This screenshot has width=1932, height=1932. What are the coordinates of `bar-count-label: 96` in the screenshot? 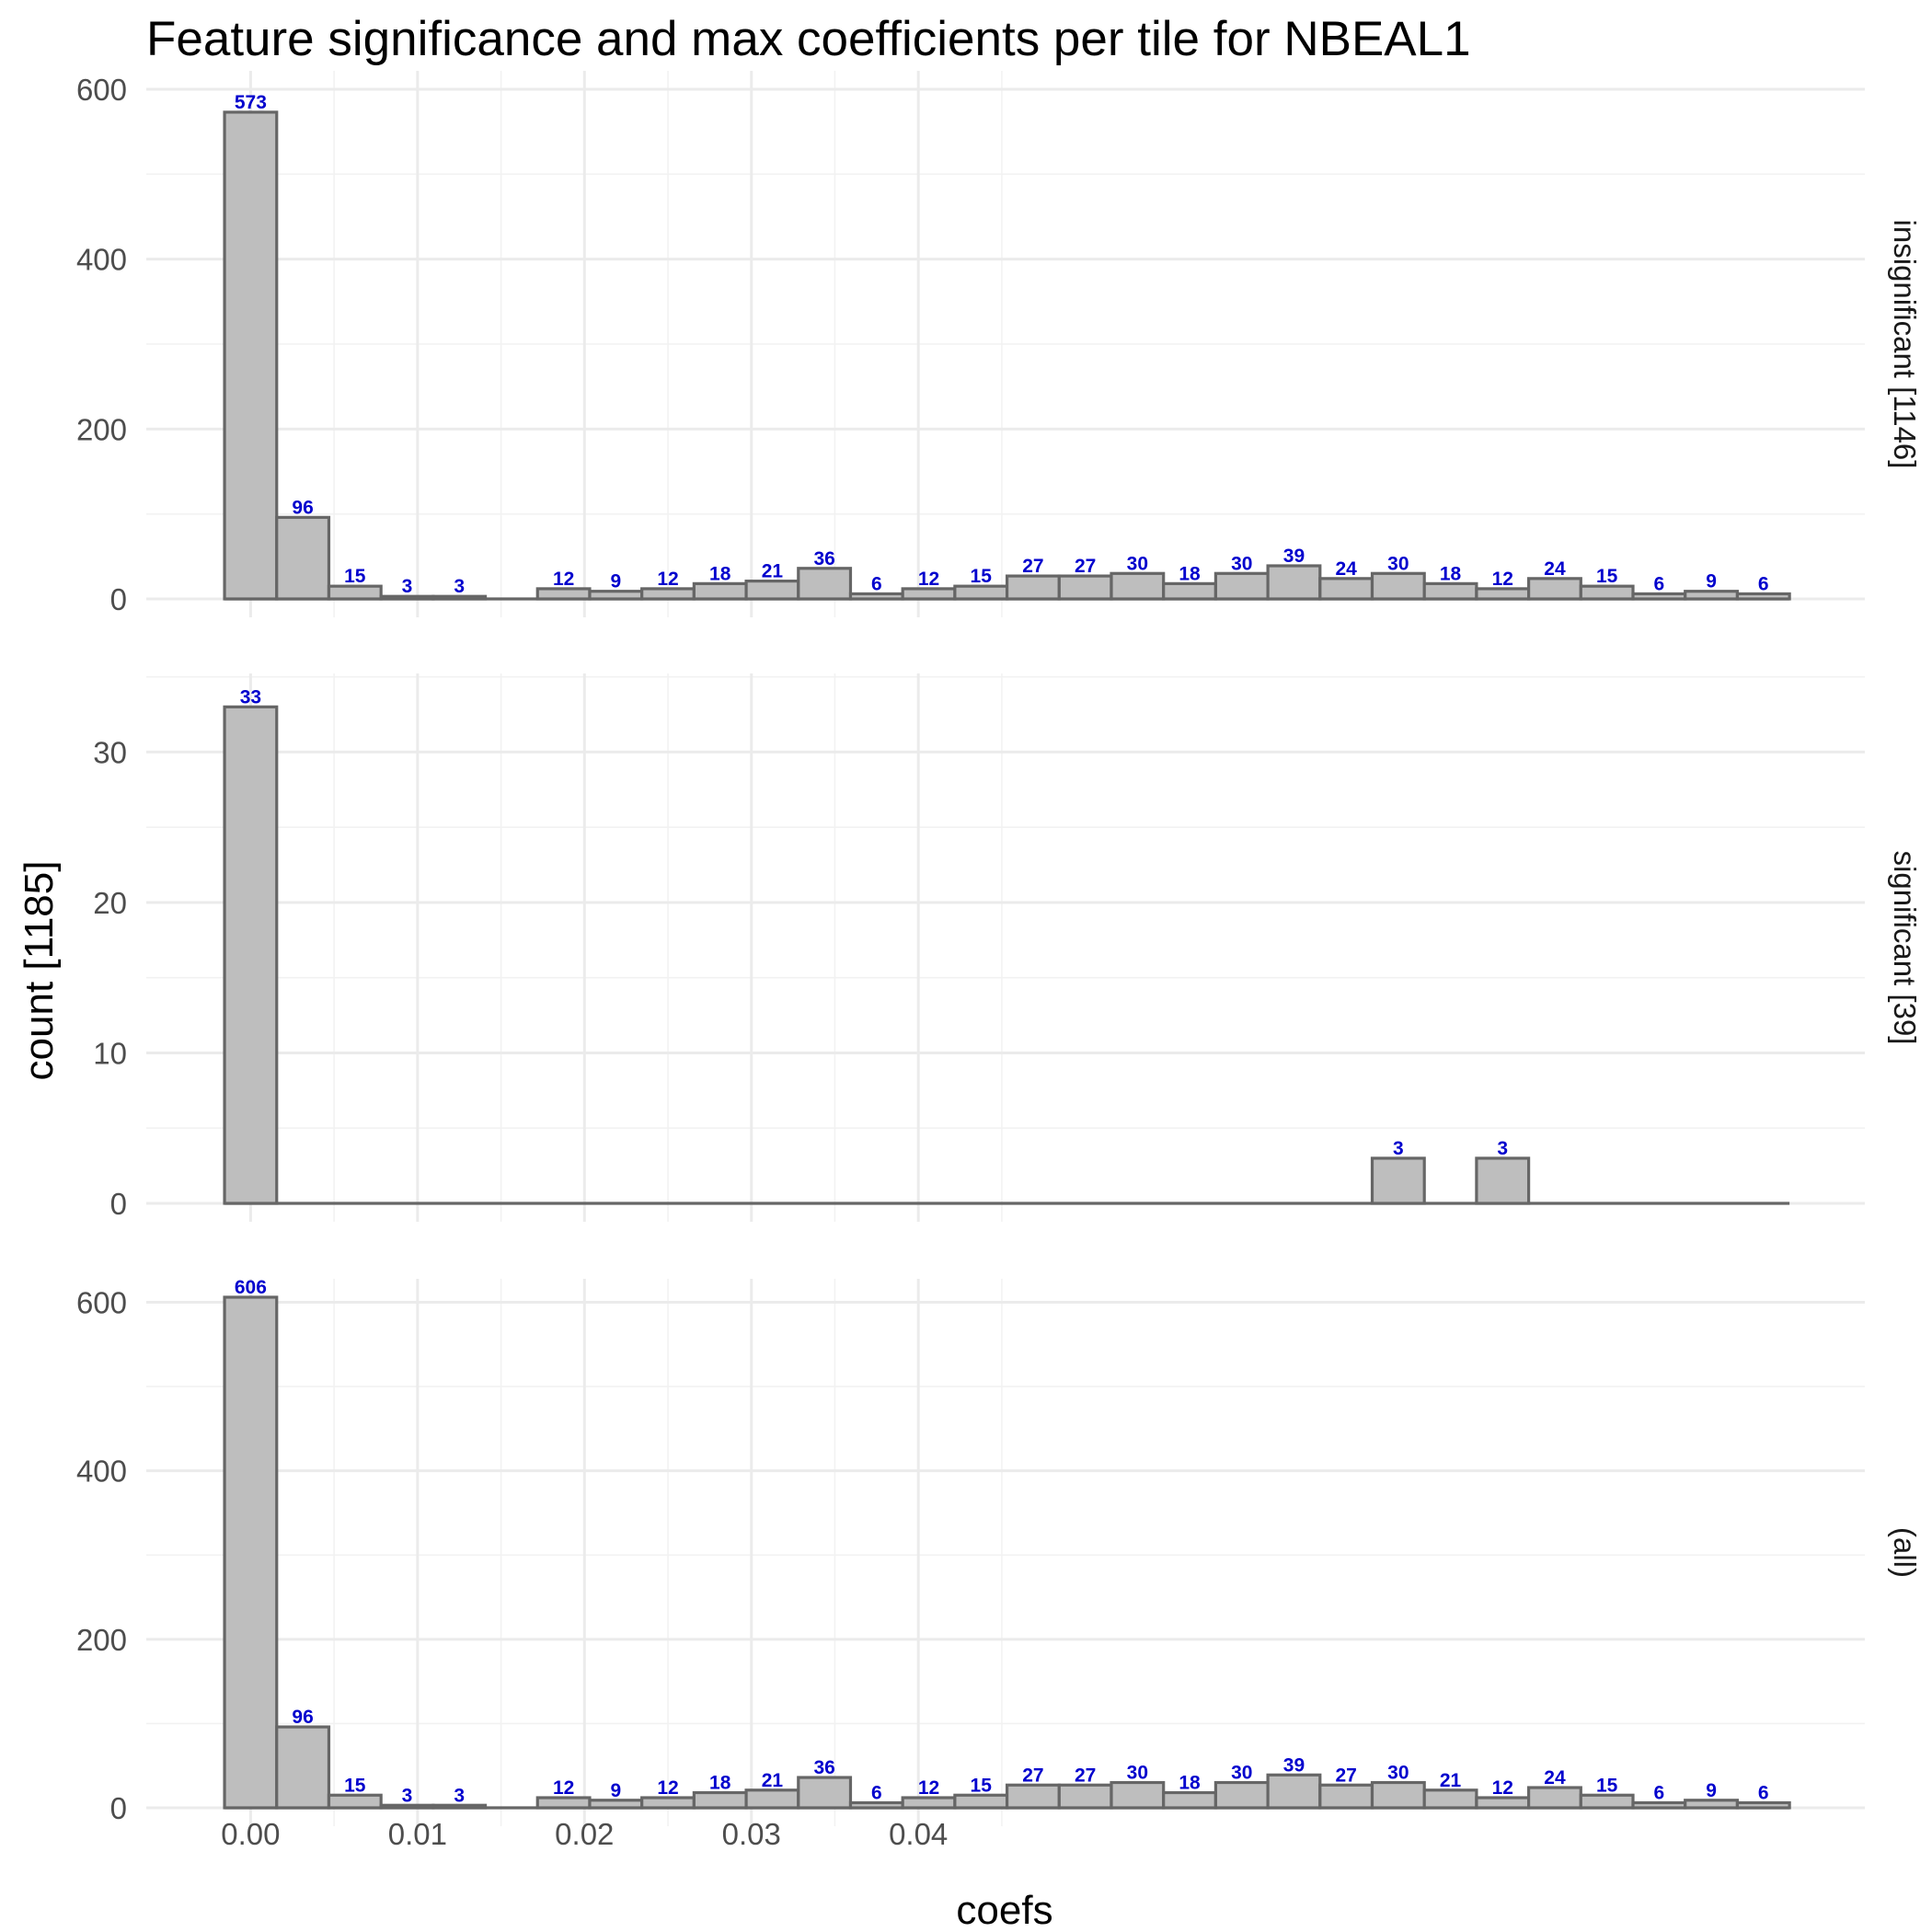 It's located at (302, 1717).